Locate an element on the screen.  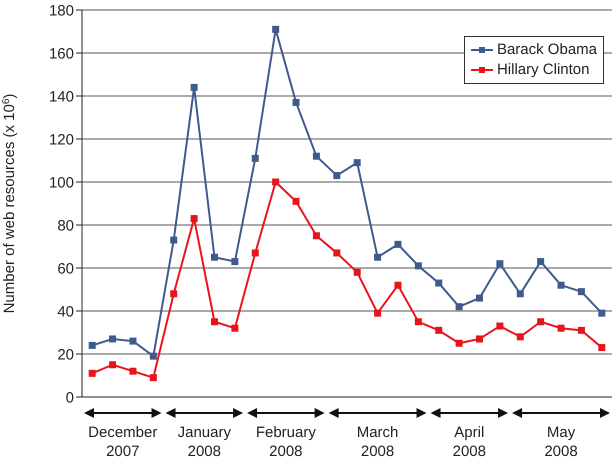
y-tick-label: 20 is located at coordinates (65, 355).